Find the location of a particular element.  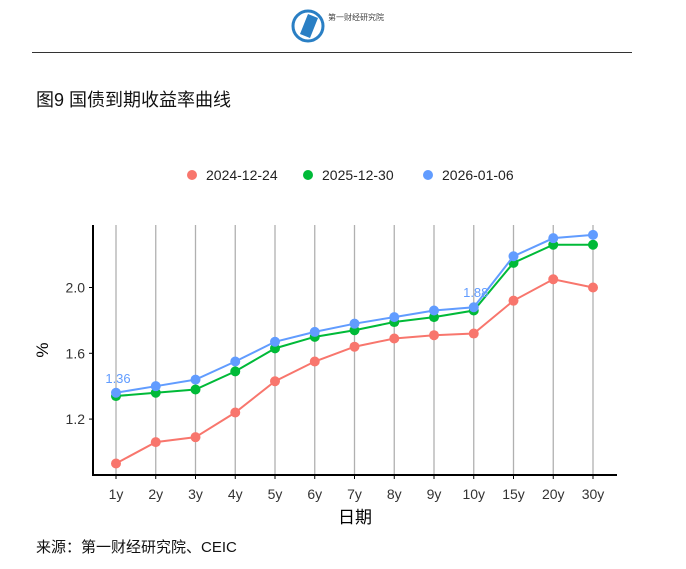

x-tick-label: 9y is located at coordinates (434, 494).